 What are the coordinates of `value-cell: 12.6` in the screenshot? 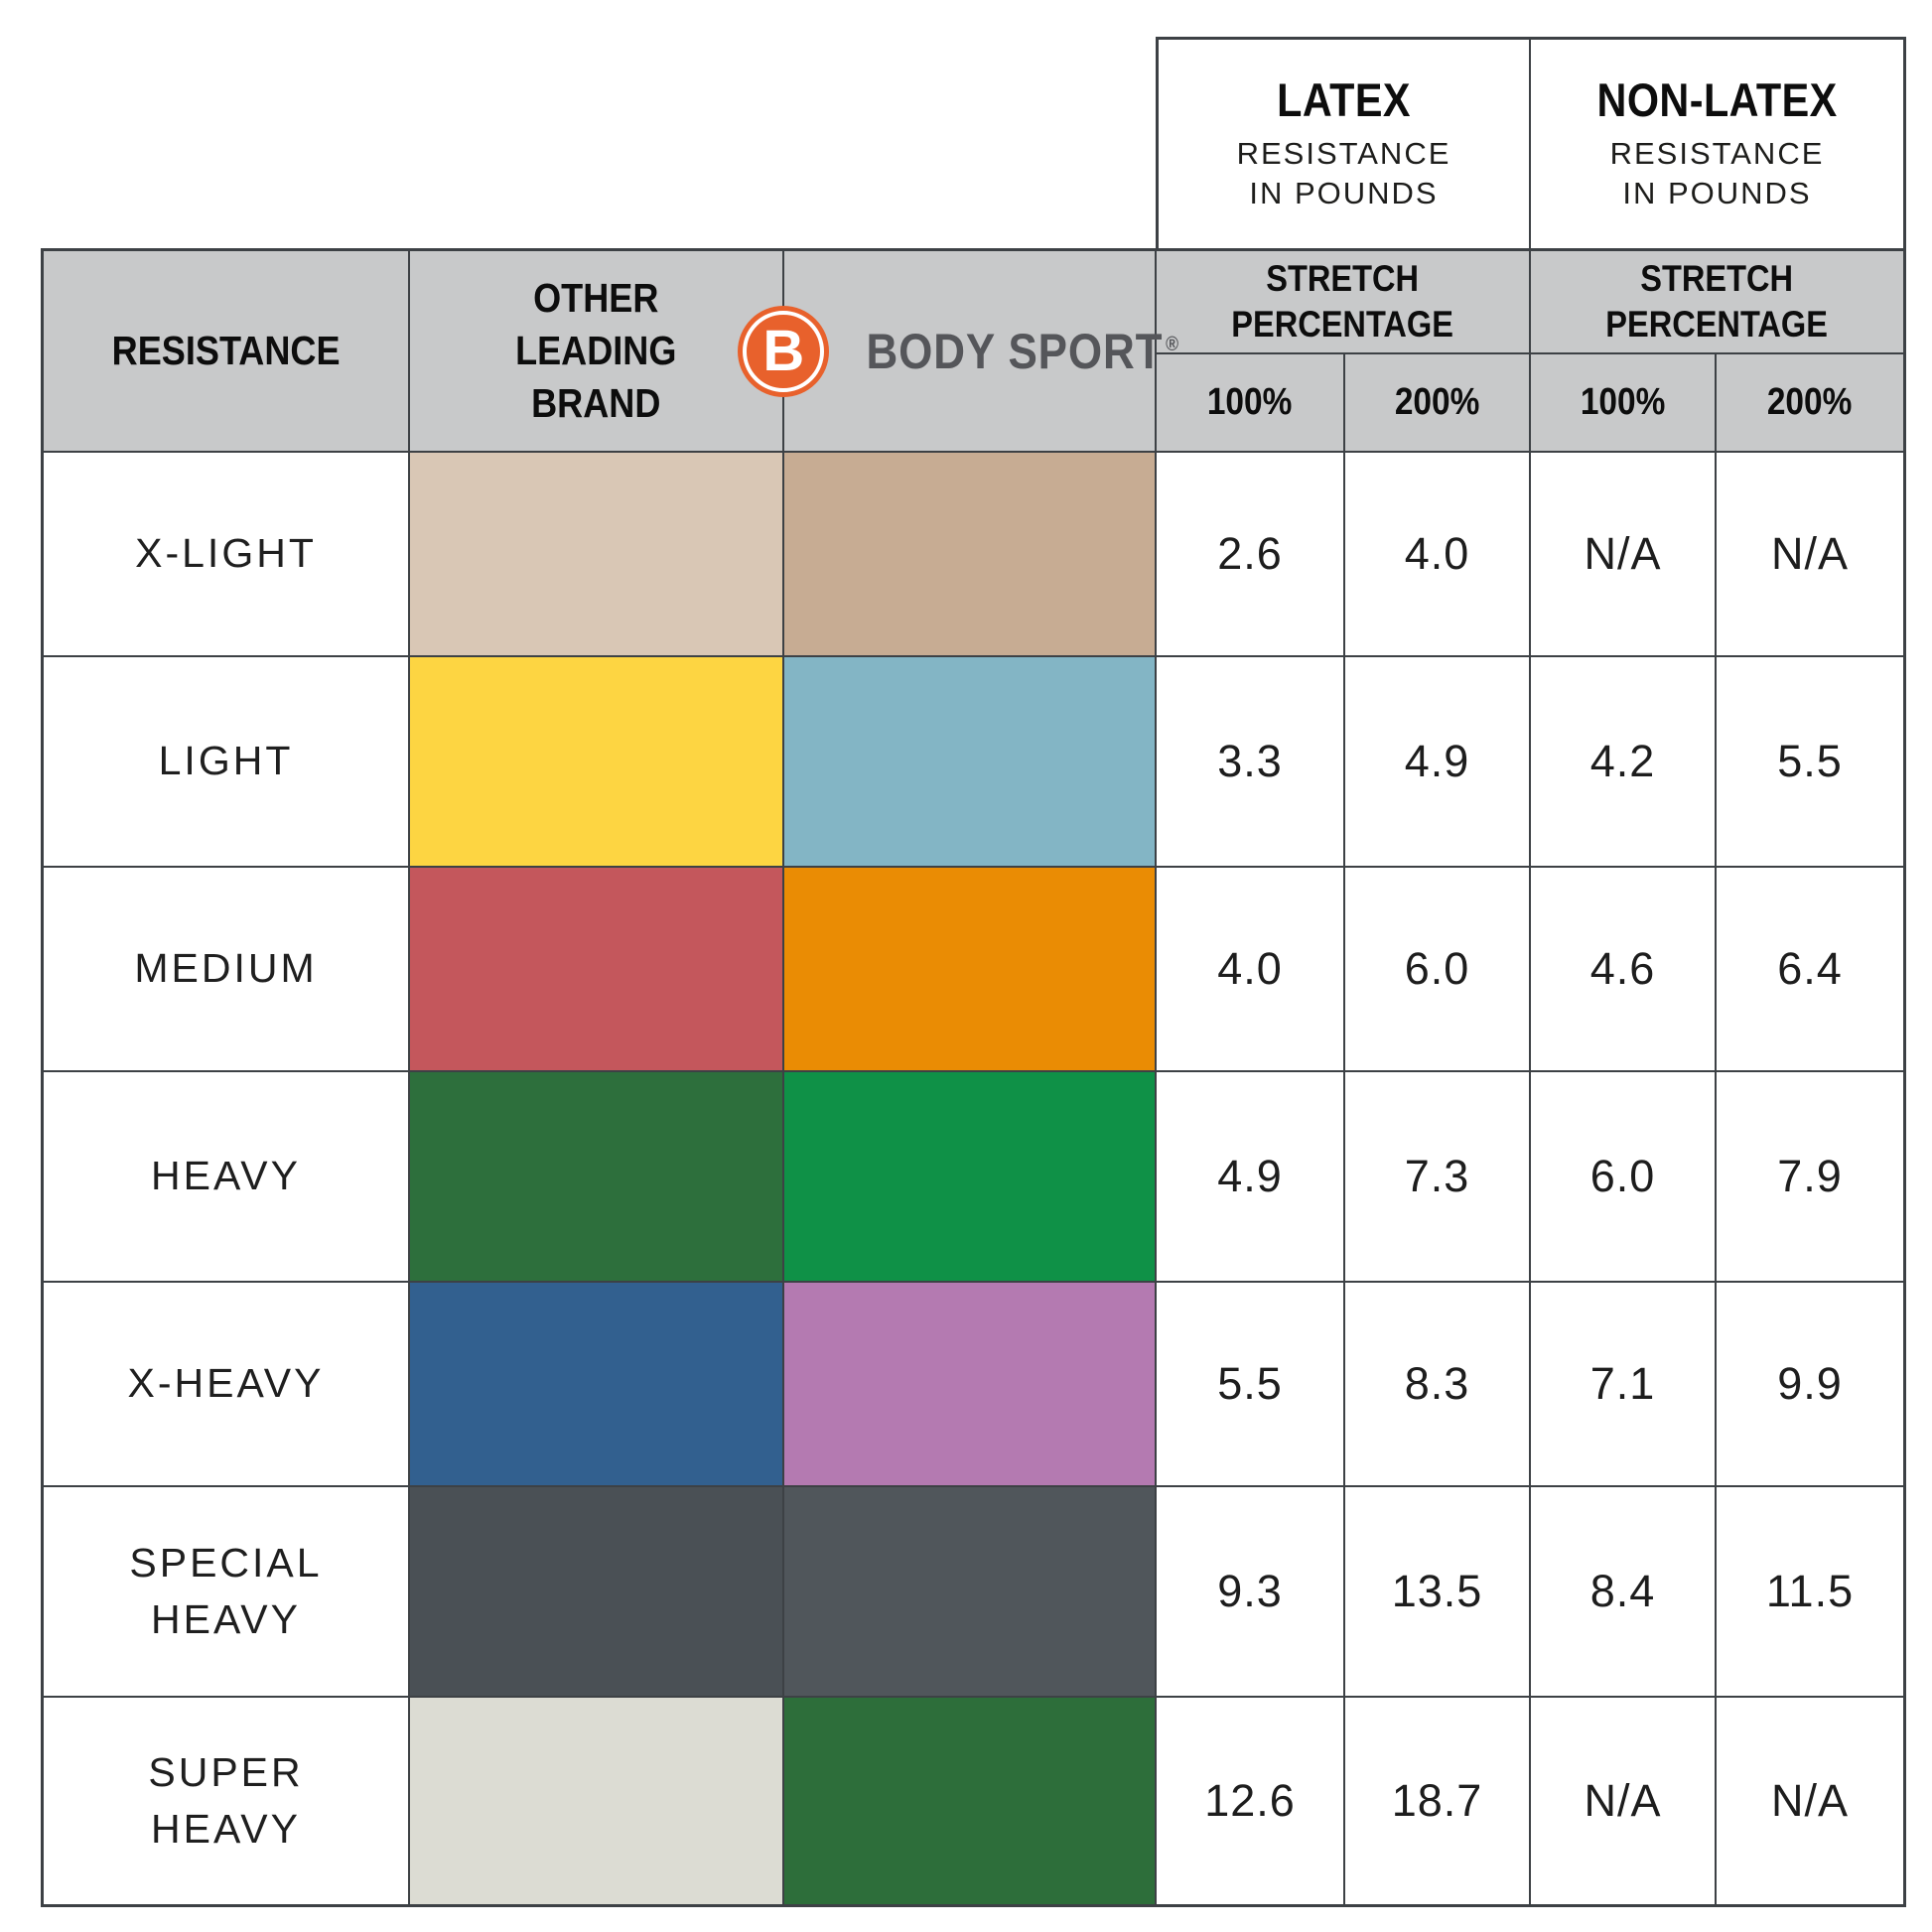 It's located at (1250, 1801).